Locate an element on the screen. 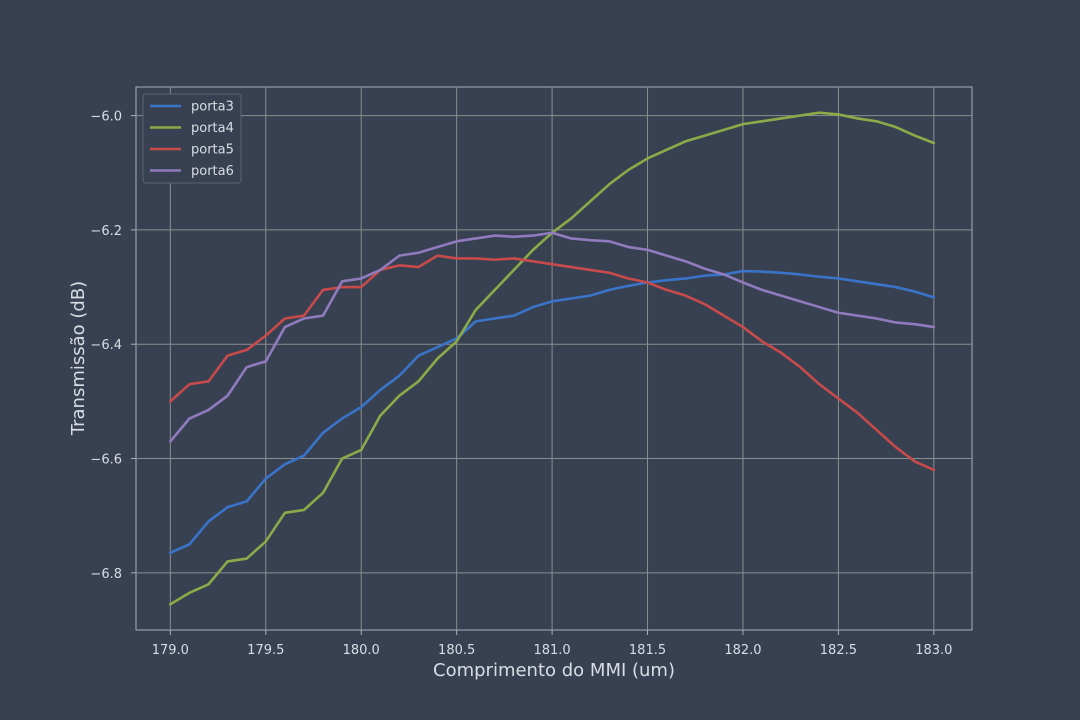  y-tick-labels: −6.8 −6.6 −6.4 −6.2 −6.0 is located at coordinates (113, 346).